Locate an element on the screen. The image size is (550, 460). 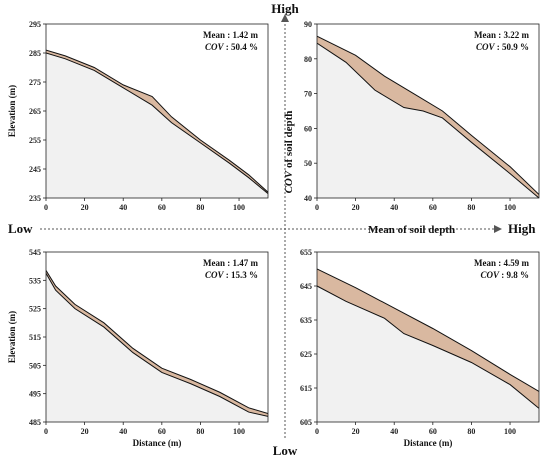
y-tick-label: 615 is located at coordinates (306, 388).